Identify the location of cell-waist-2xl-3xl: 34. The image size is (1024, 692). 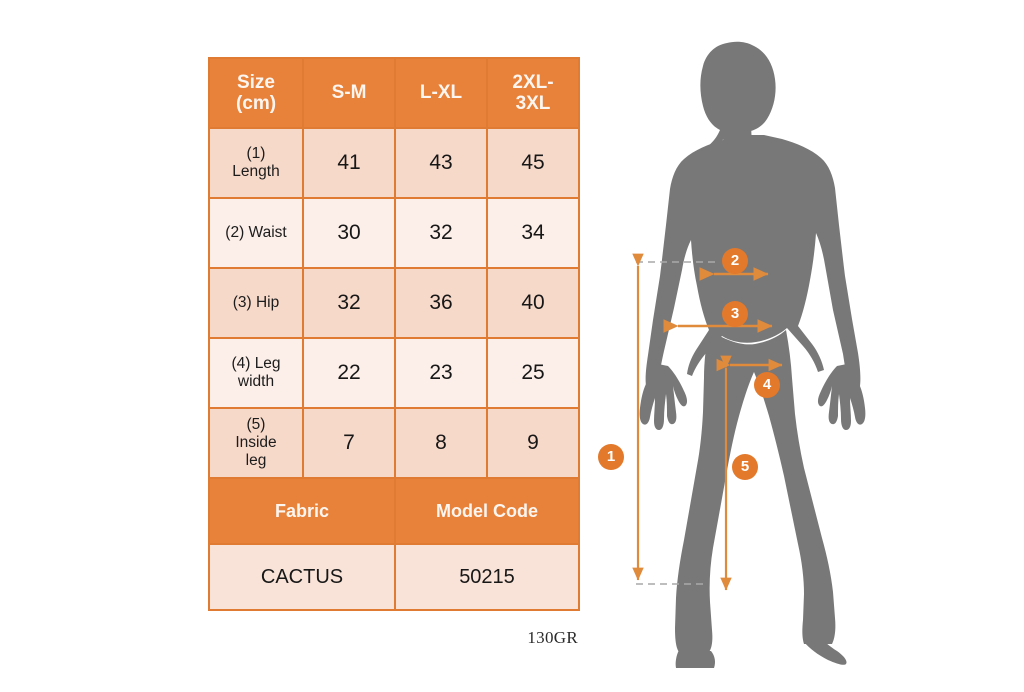
(533, 233).